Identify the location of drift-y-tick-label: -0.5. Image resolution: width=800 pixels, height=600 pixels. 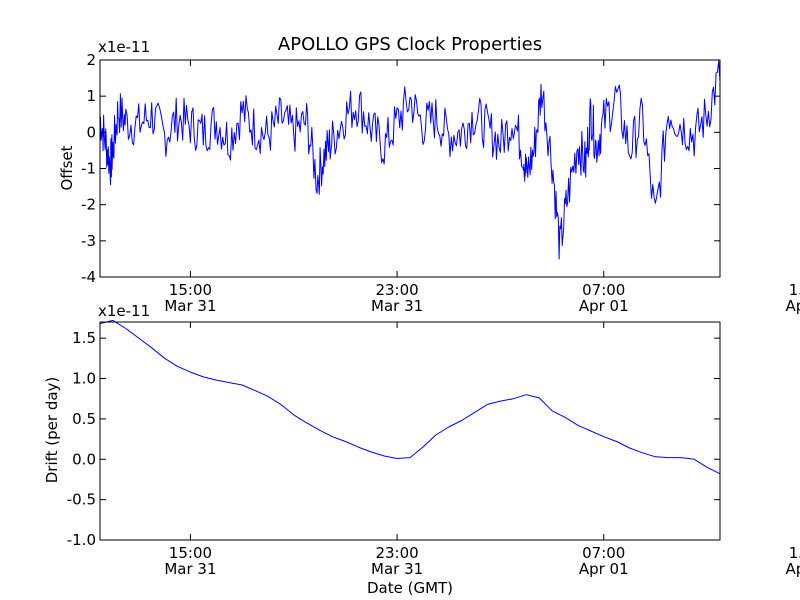
(81, 500).